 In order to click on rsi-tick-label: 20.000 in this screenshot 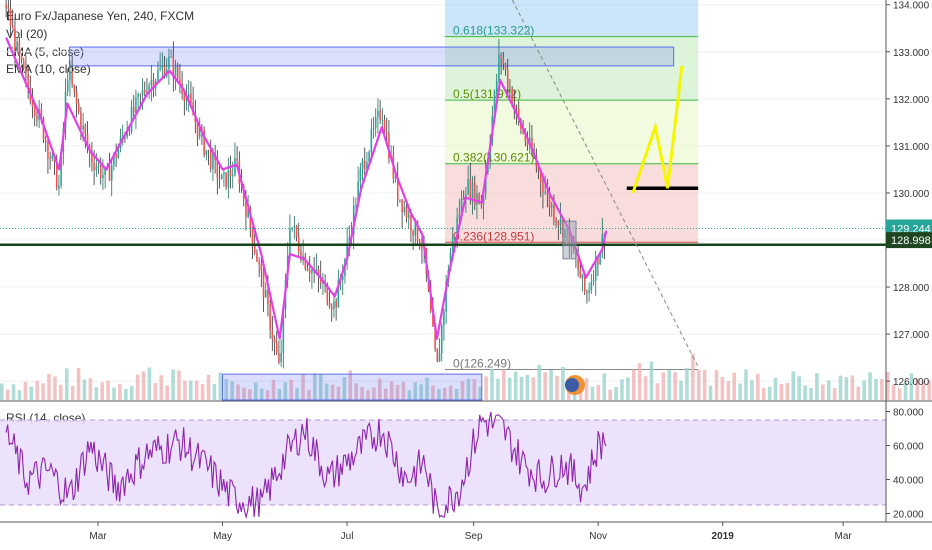, I will do `click(908, 515)`.